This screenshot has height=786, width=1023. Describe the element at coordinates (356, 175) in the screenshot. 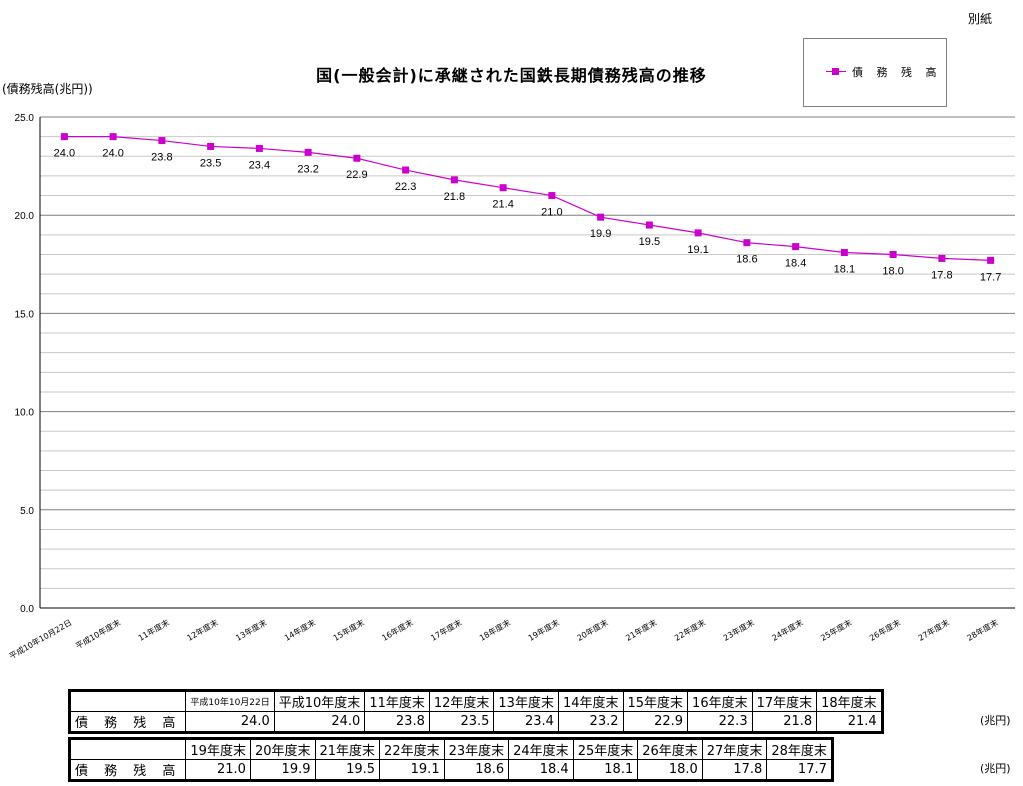

I see `data-label: 22.9` at that location.